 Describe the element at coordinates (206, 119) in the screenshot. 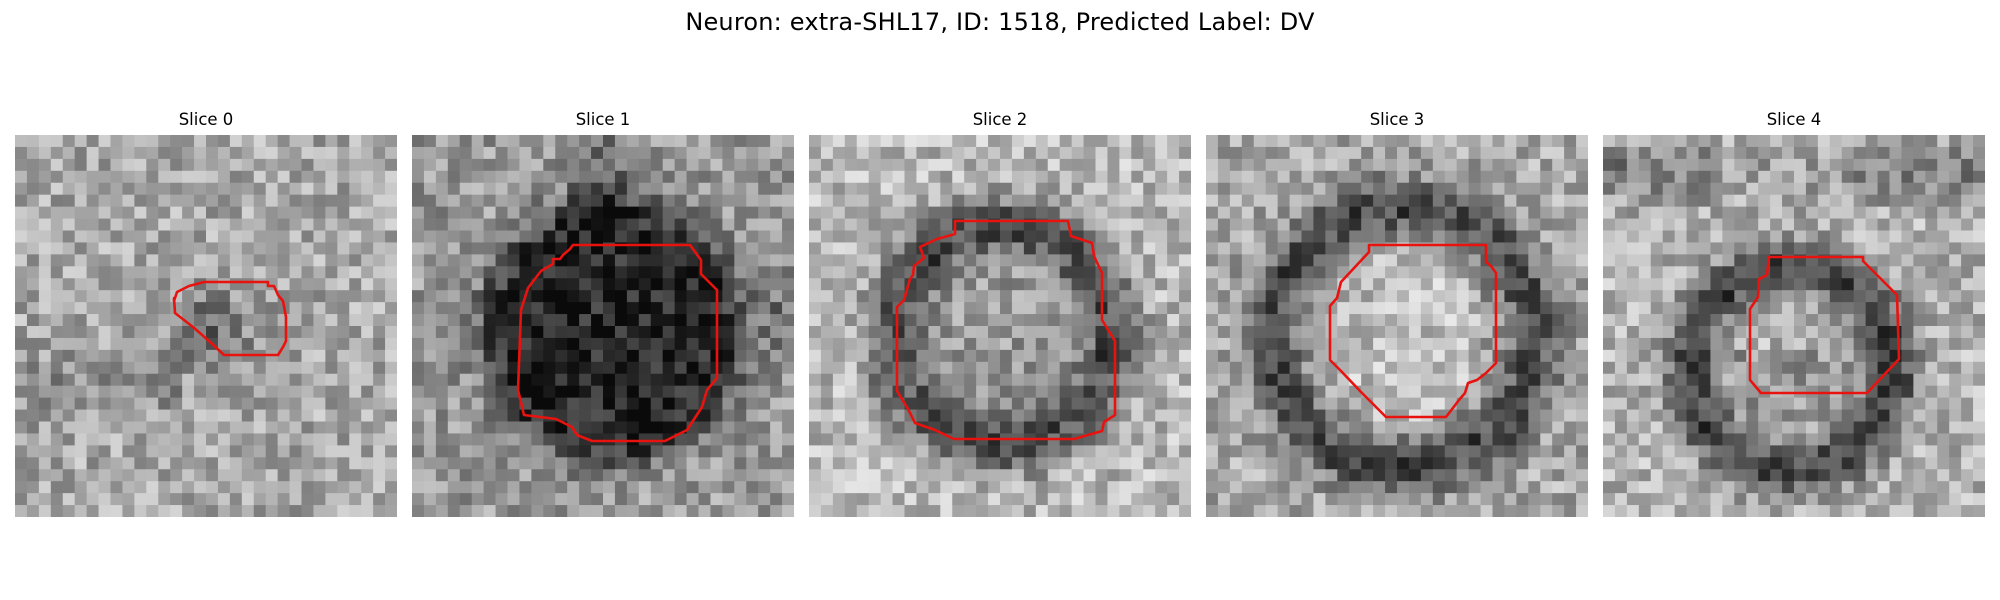

I see `slice-label-0: Slice 0` at that location.